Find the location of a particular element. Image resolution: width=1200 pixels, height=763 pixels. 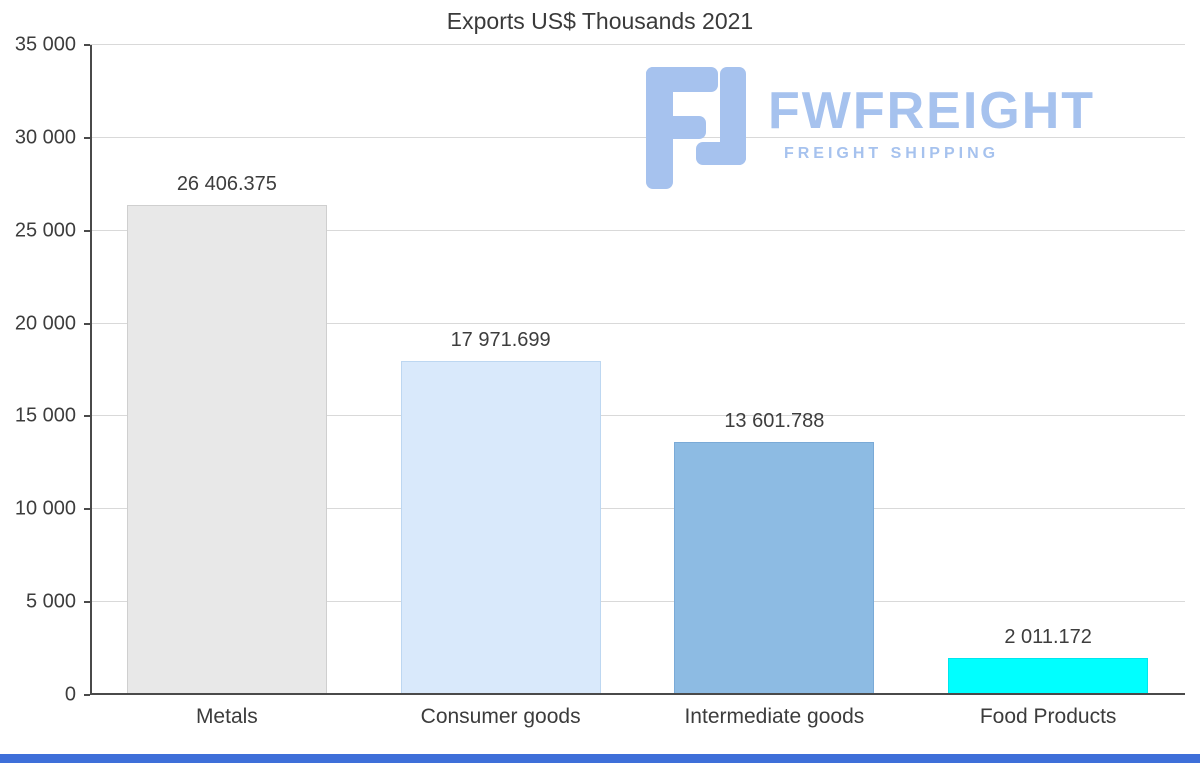

bar-value-label: 17 971.699 is located at coordinates (500, 340).